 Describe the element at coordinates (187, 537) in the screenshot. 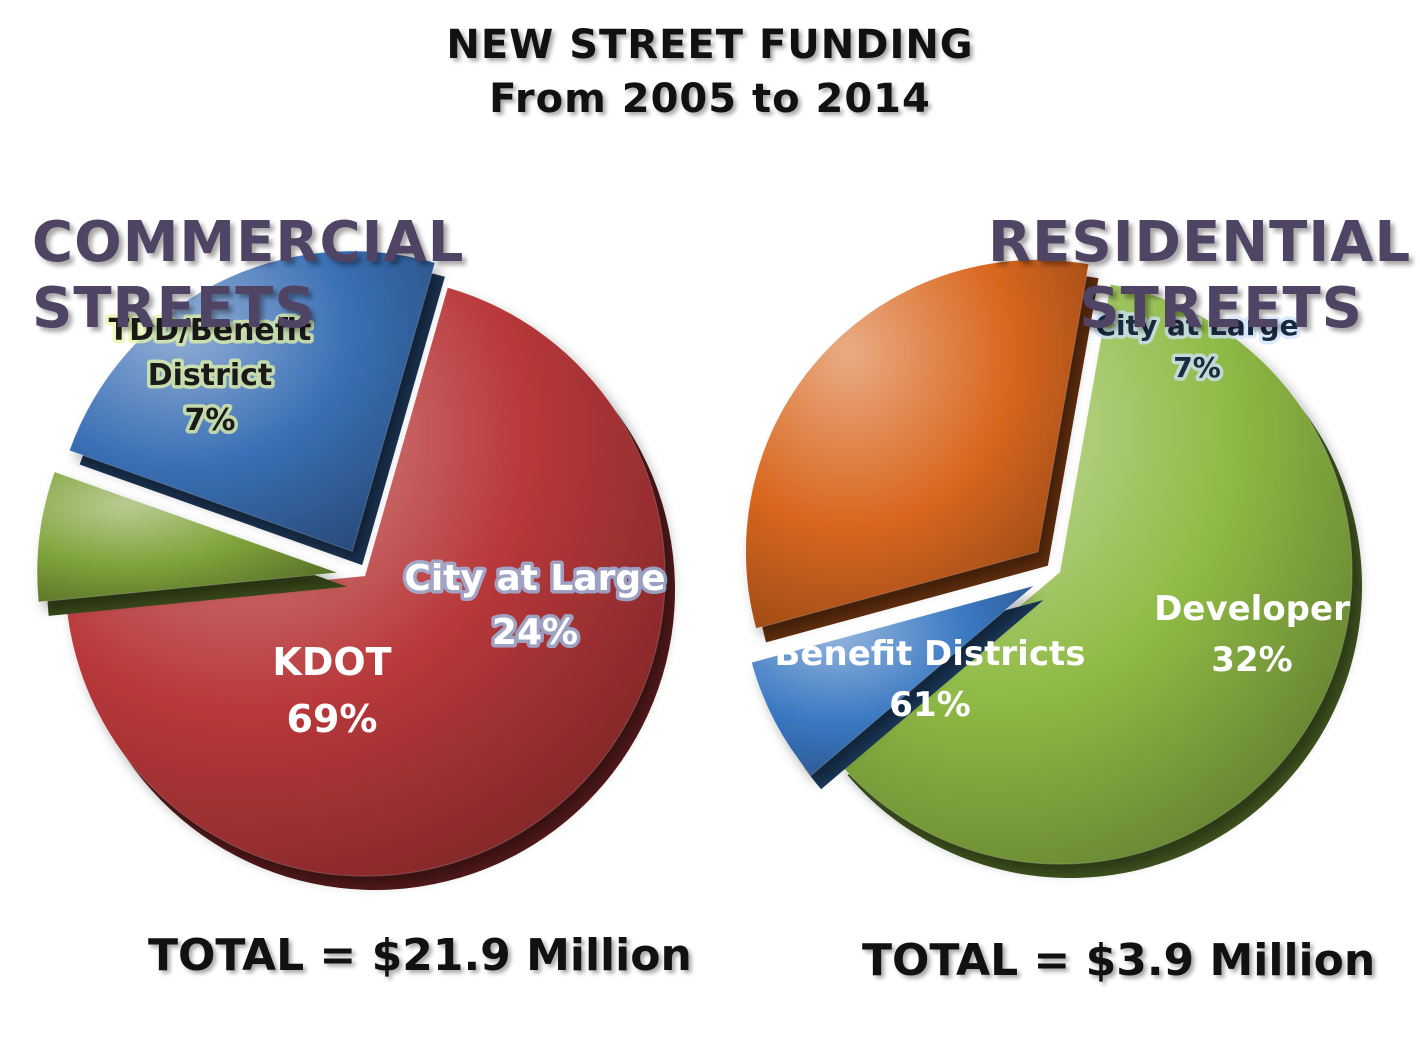

I see `commercial-slice-tdd-benefit-district` at that location.